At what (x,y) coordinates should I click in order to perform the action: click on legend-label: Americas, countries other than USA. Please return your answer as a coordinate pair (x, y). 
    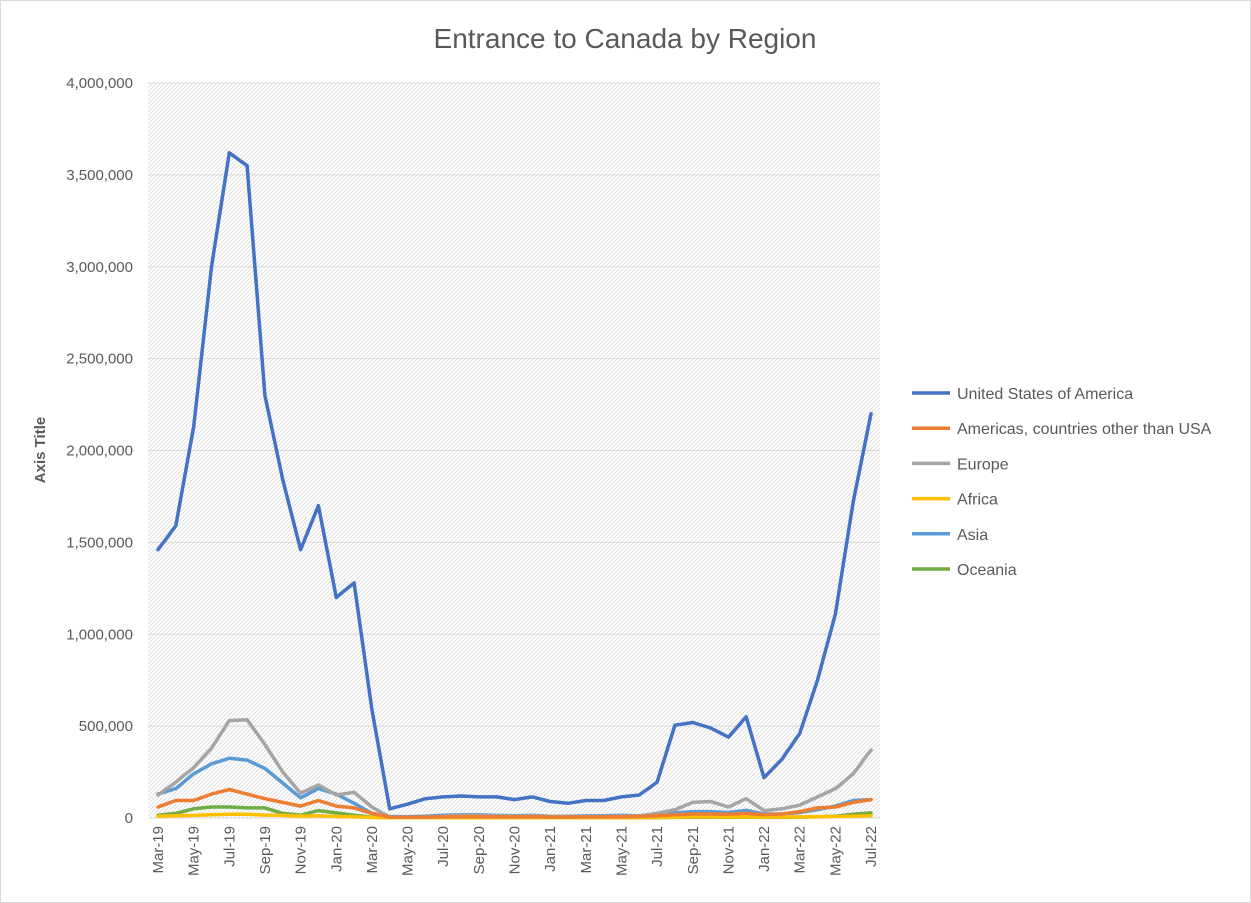
    Looking at the image, I should click on (1084, 429).